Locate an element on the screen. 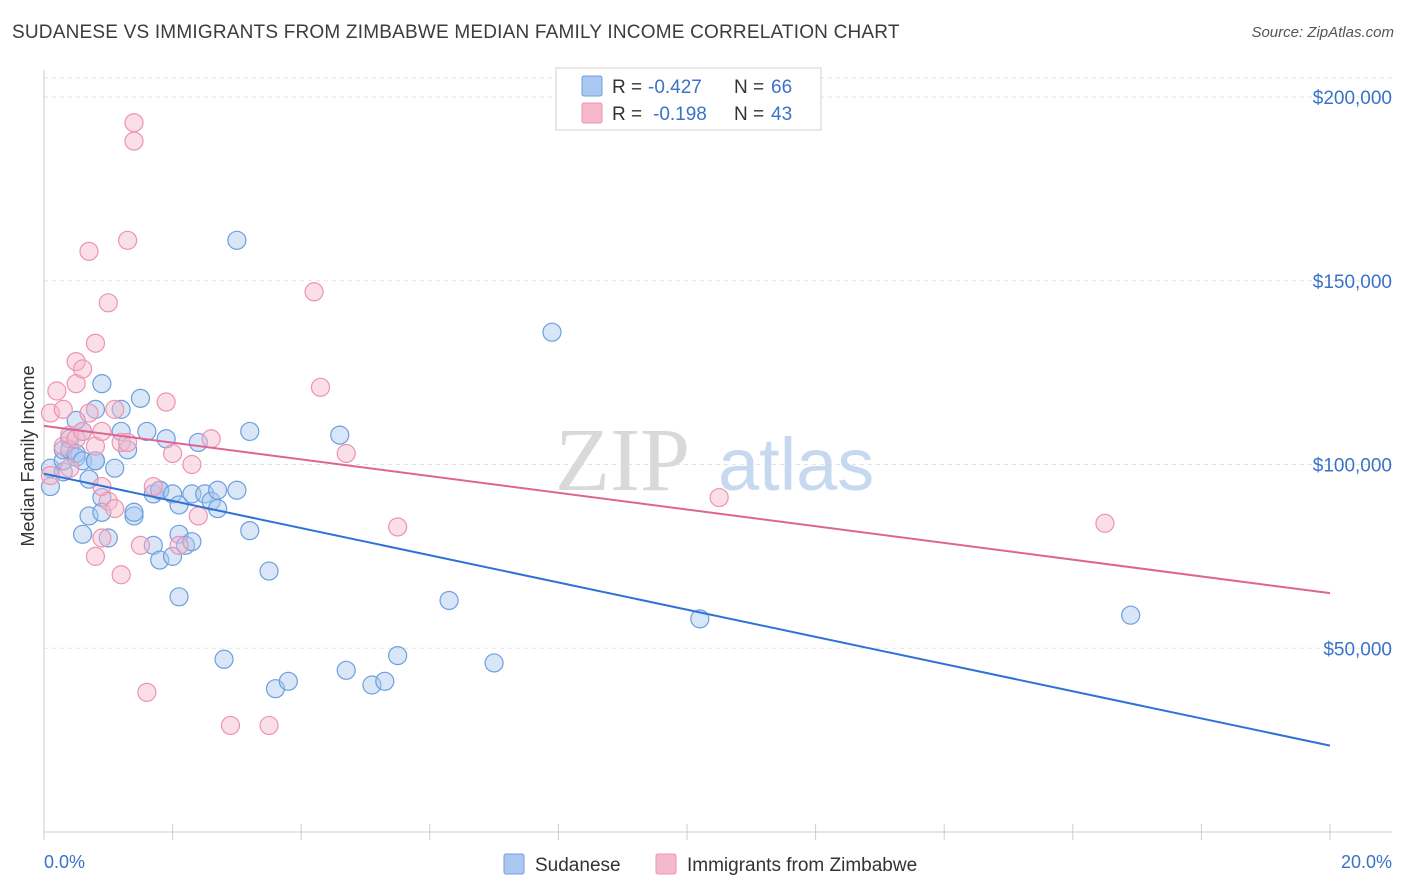  legend-top: R = -0.427 N = 66 R = -0.198 N = 43 is located at coordinates (688, 99).